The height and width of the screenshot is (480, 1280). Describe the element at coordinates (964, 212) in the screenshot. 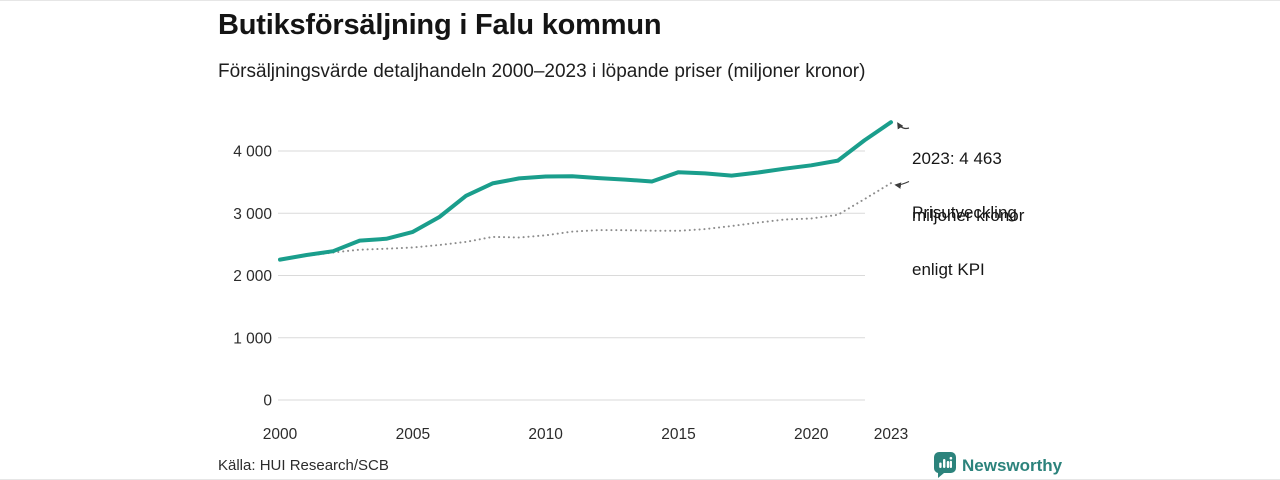

I see `annotation-kpi-line1: Prisutveckling` at that location.